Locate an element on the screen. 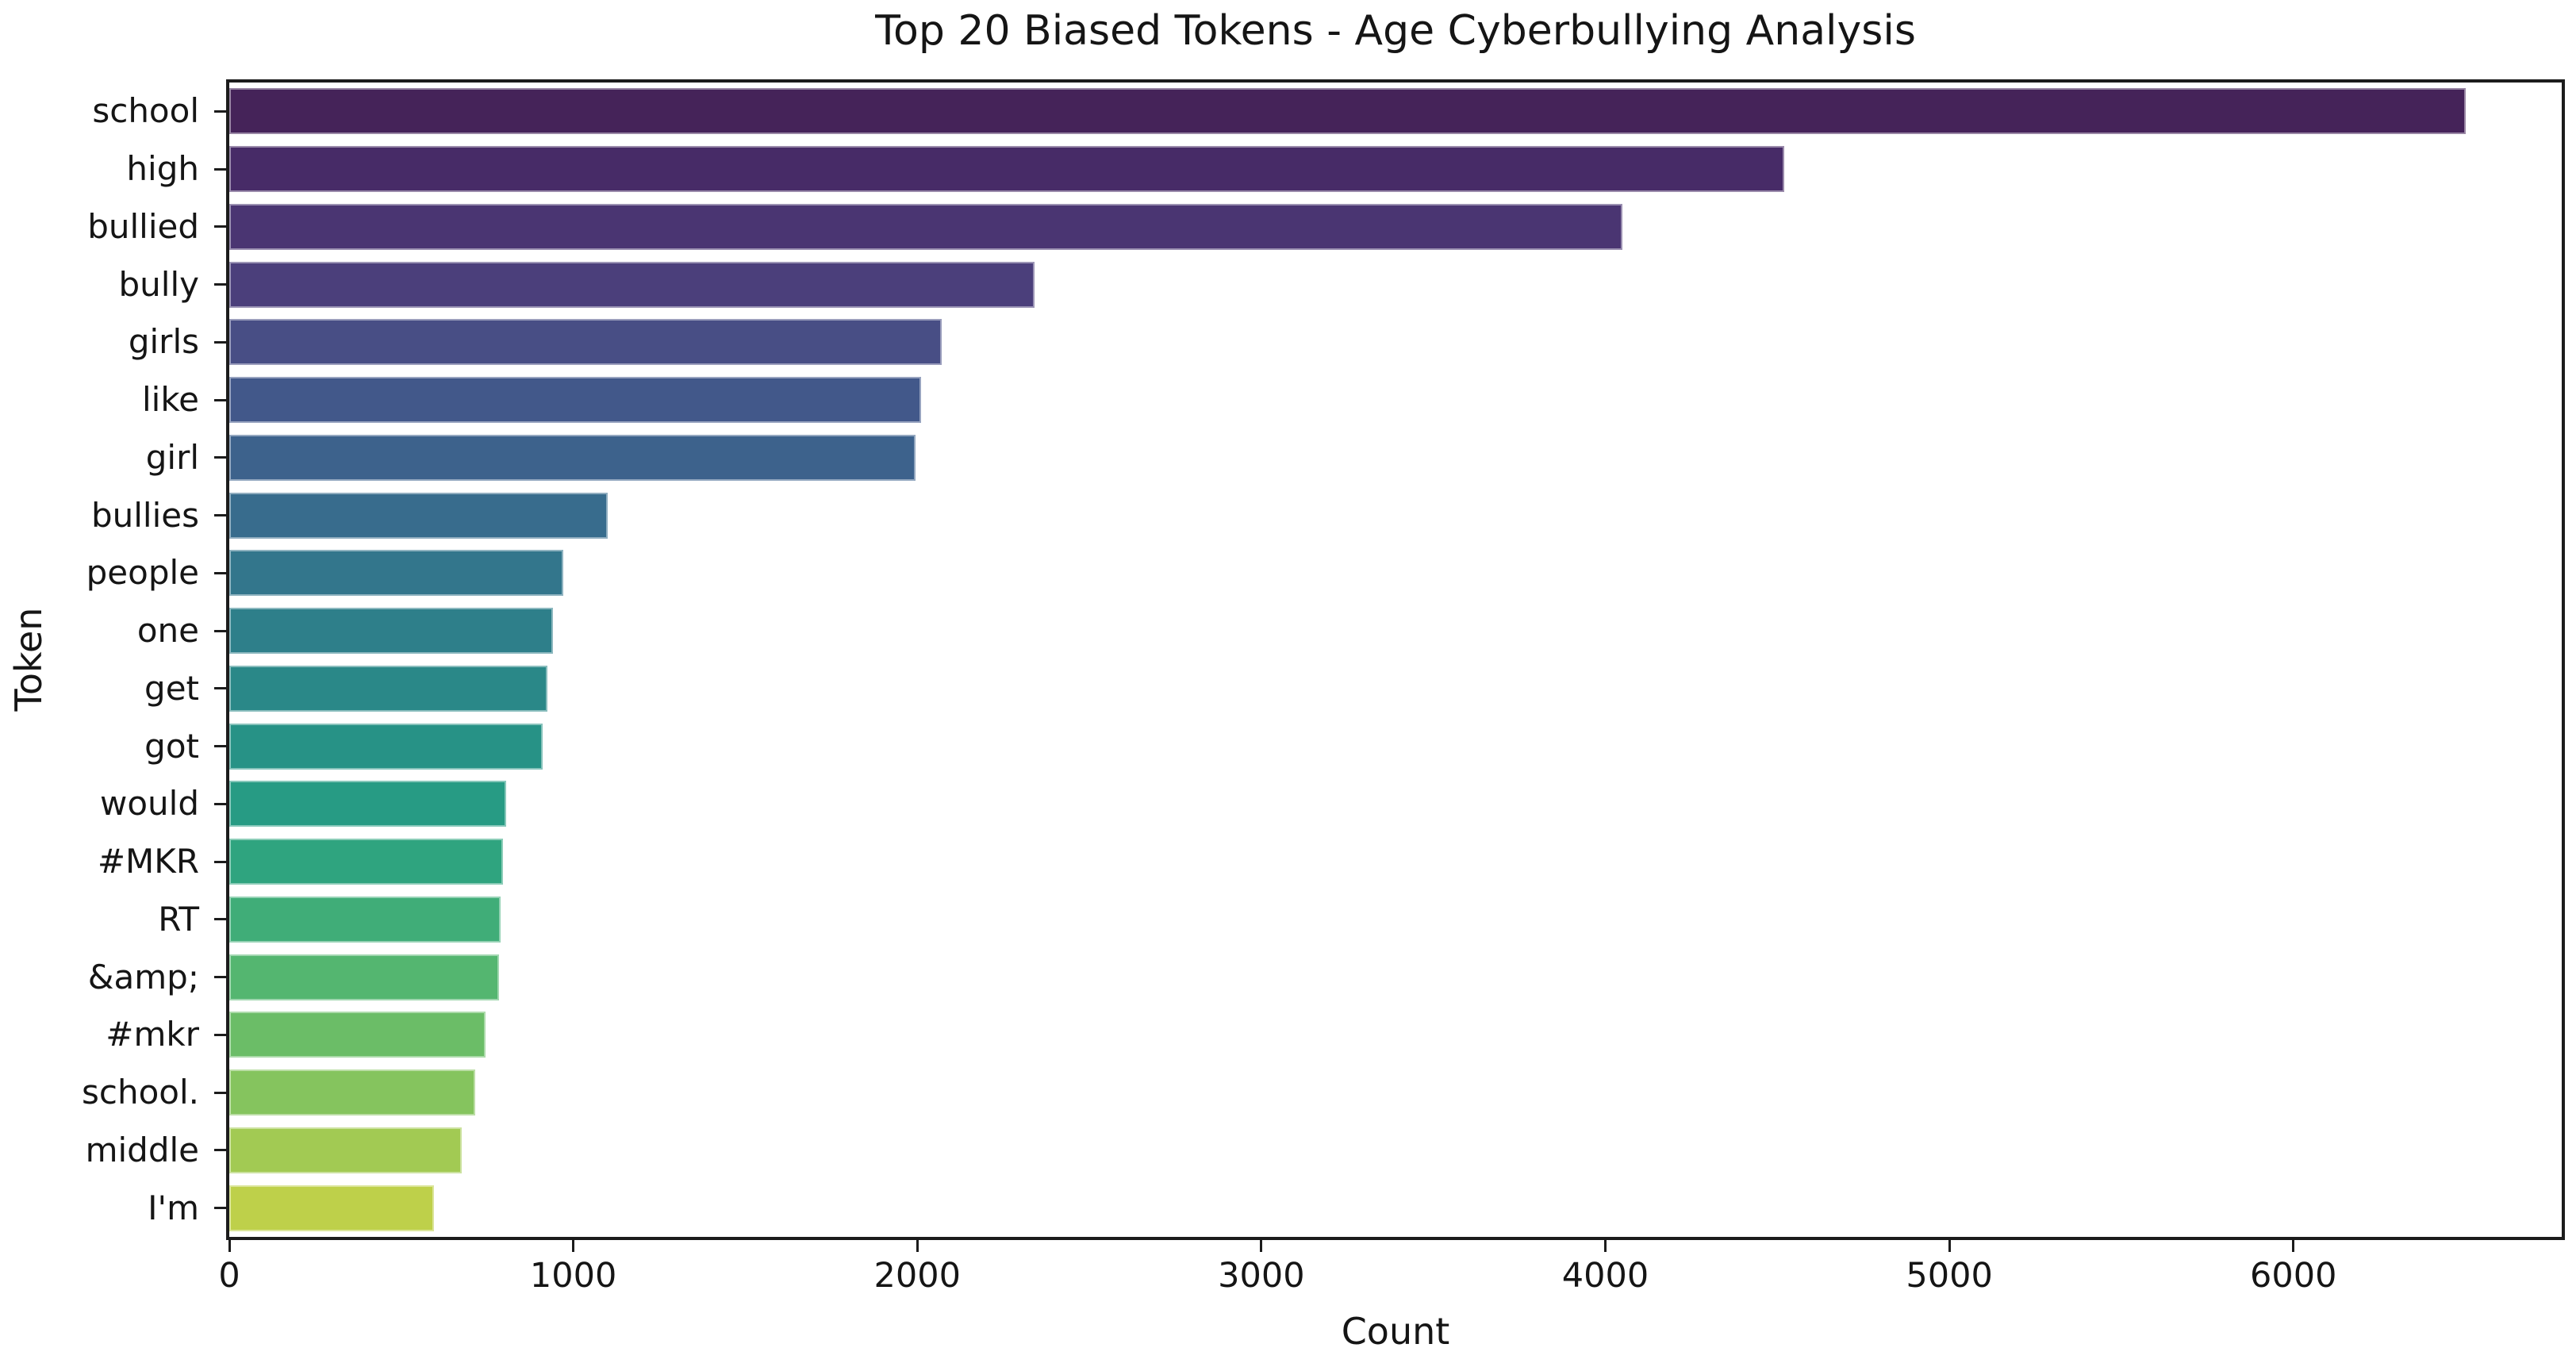 The image size is (2576, 1367). ytick-label-12: got is located at coordinates (171, 746).